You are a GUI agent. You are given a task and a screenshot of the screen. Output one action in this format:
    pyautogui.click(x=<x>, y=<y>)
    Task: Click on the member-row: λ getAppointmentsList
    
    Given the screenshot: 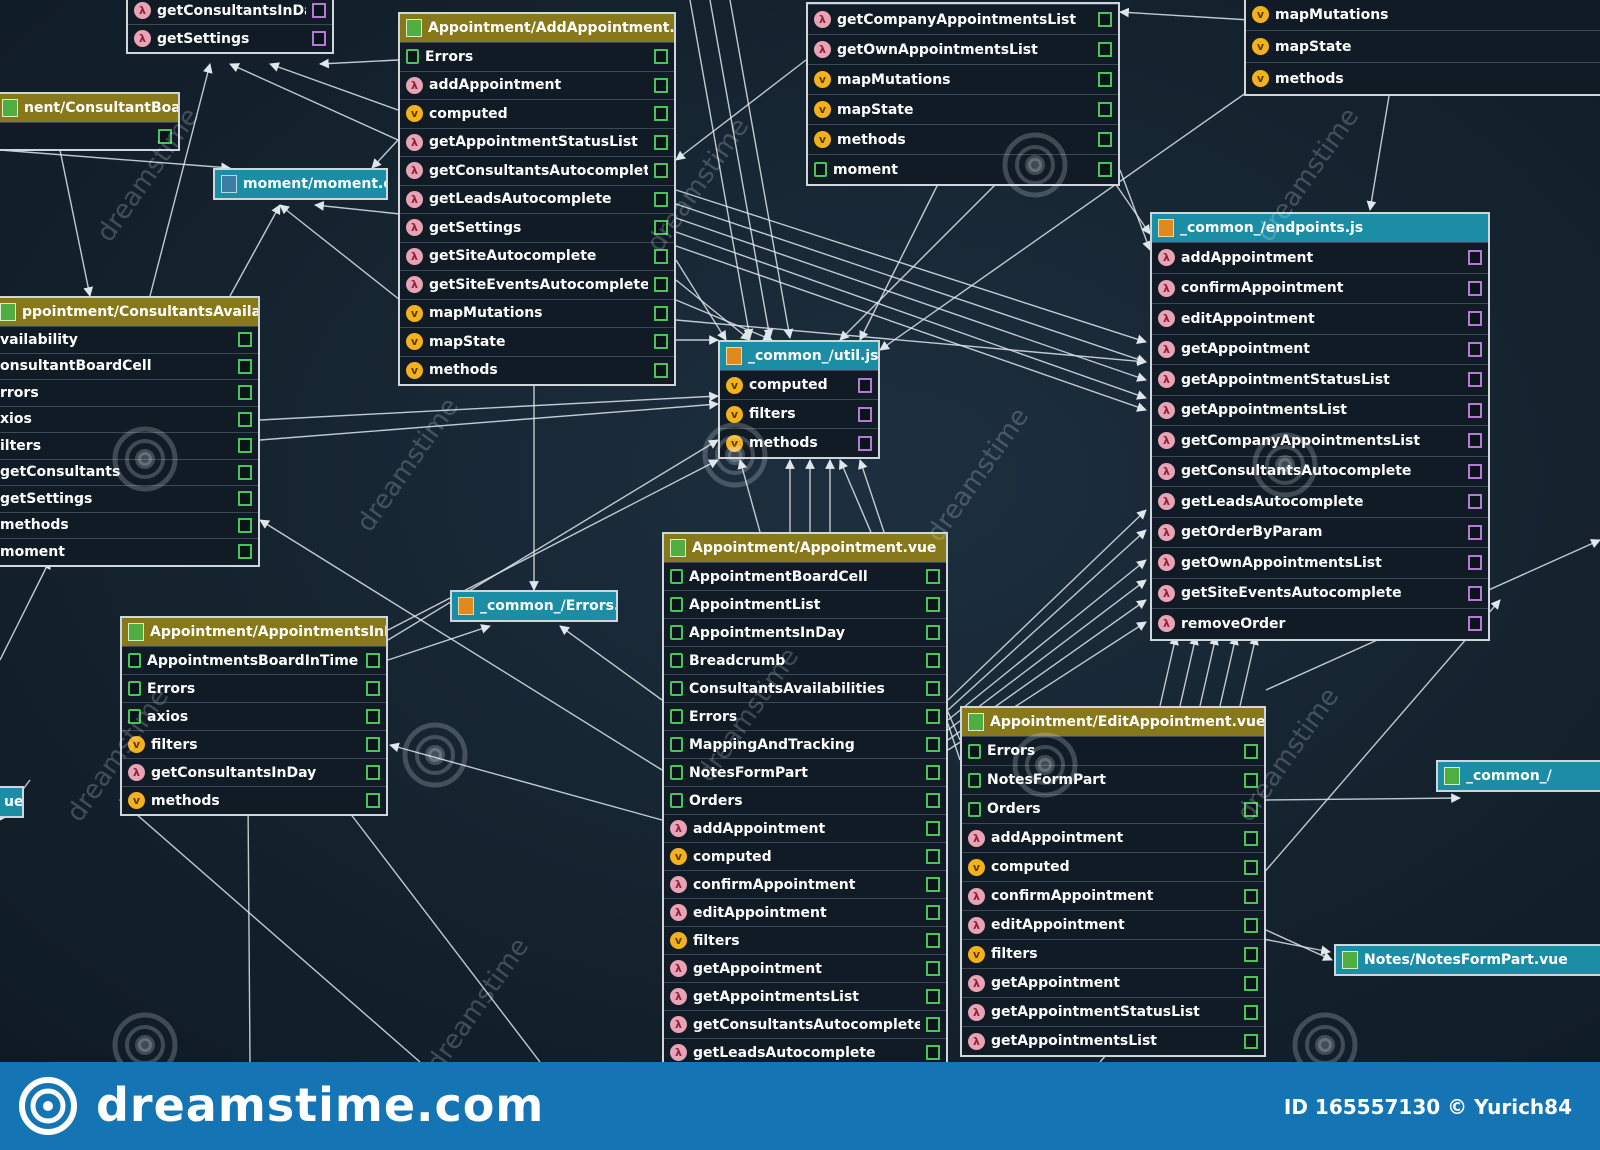 What is the action you would take?
    pyautogui.click(x=1320, y=410)
    